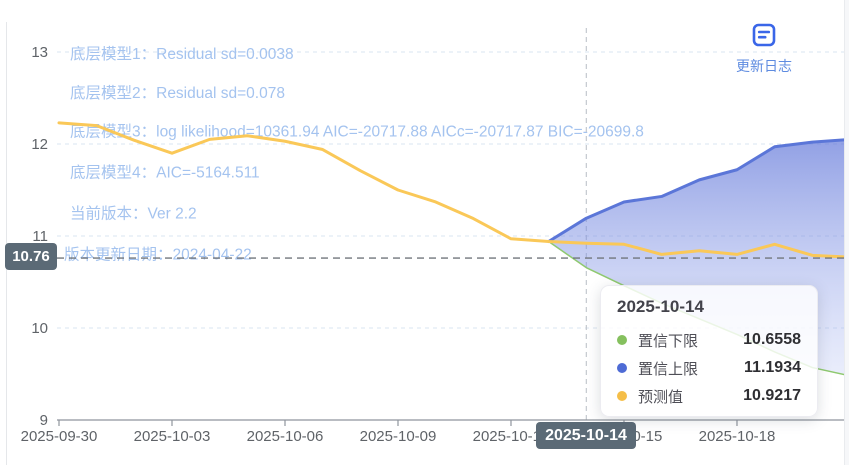 The image size is (849, 465). I want to click on y-axis-value-badge: 10.76, so click(31, 256).